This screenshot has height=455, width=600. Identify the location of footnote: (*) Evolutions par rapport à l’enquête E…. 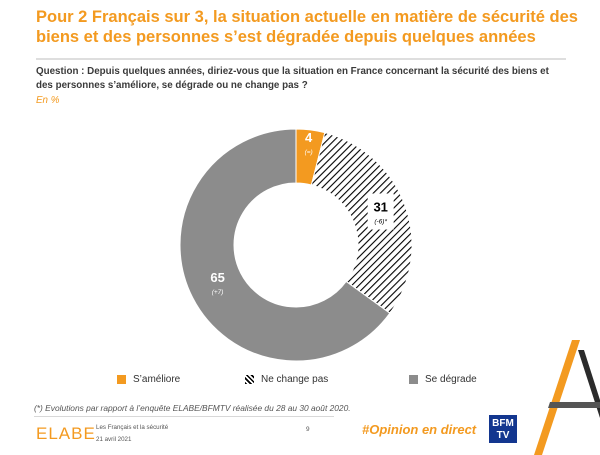
(192, 408).